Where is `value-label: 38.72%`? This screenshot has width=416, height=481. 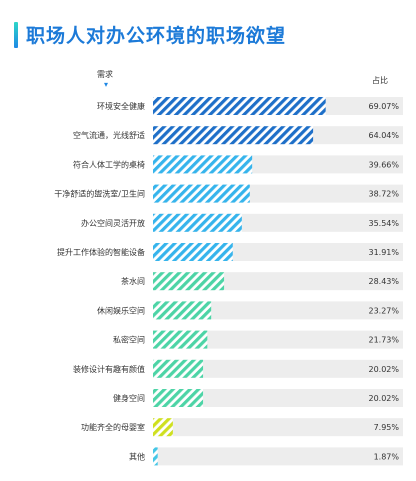 value-label: 38.72% is located at coordinates (383, 194).